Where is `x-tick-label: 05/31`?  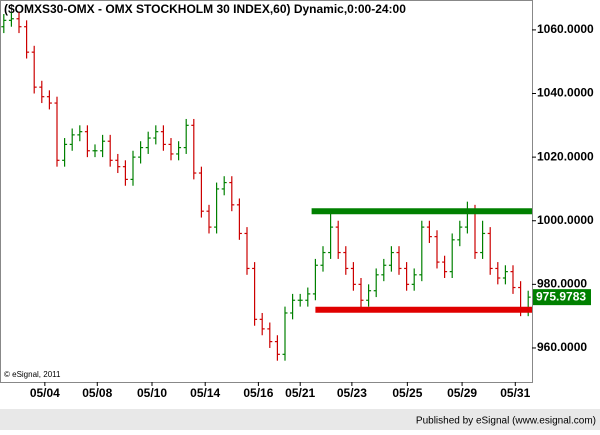 x-tick-label: 05/31 is located at coordinates (515, 393).